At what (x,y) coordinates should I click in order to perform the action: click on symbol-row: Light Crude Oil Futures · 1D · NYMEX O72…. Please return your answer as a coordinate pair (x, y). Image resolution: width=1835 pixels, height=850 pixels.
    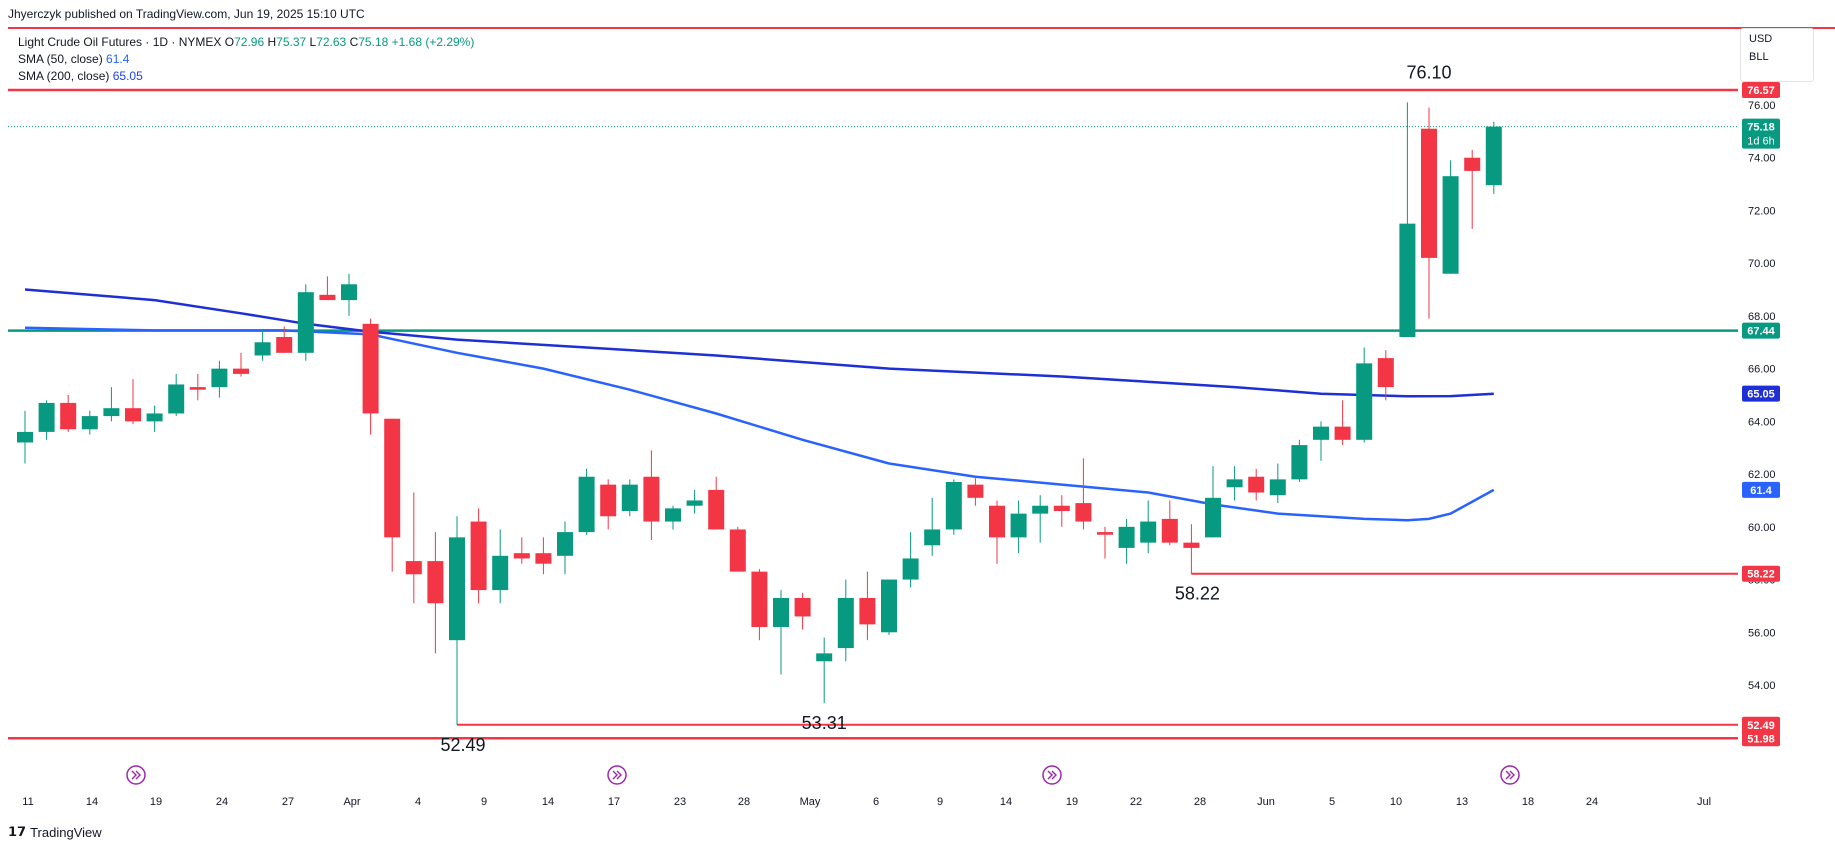
    Looking at the image, I should click on (246, 42).